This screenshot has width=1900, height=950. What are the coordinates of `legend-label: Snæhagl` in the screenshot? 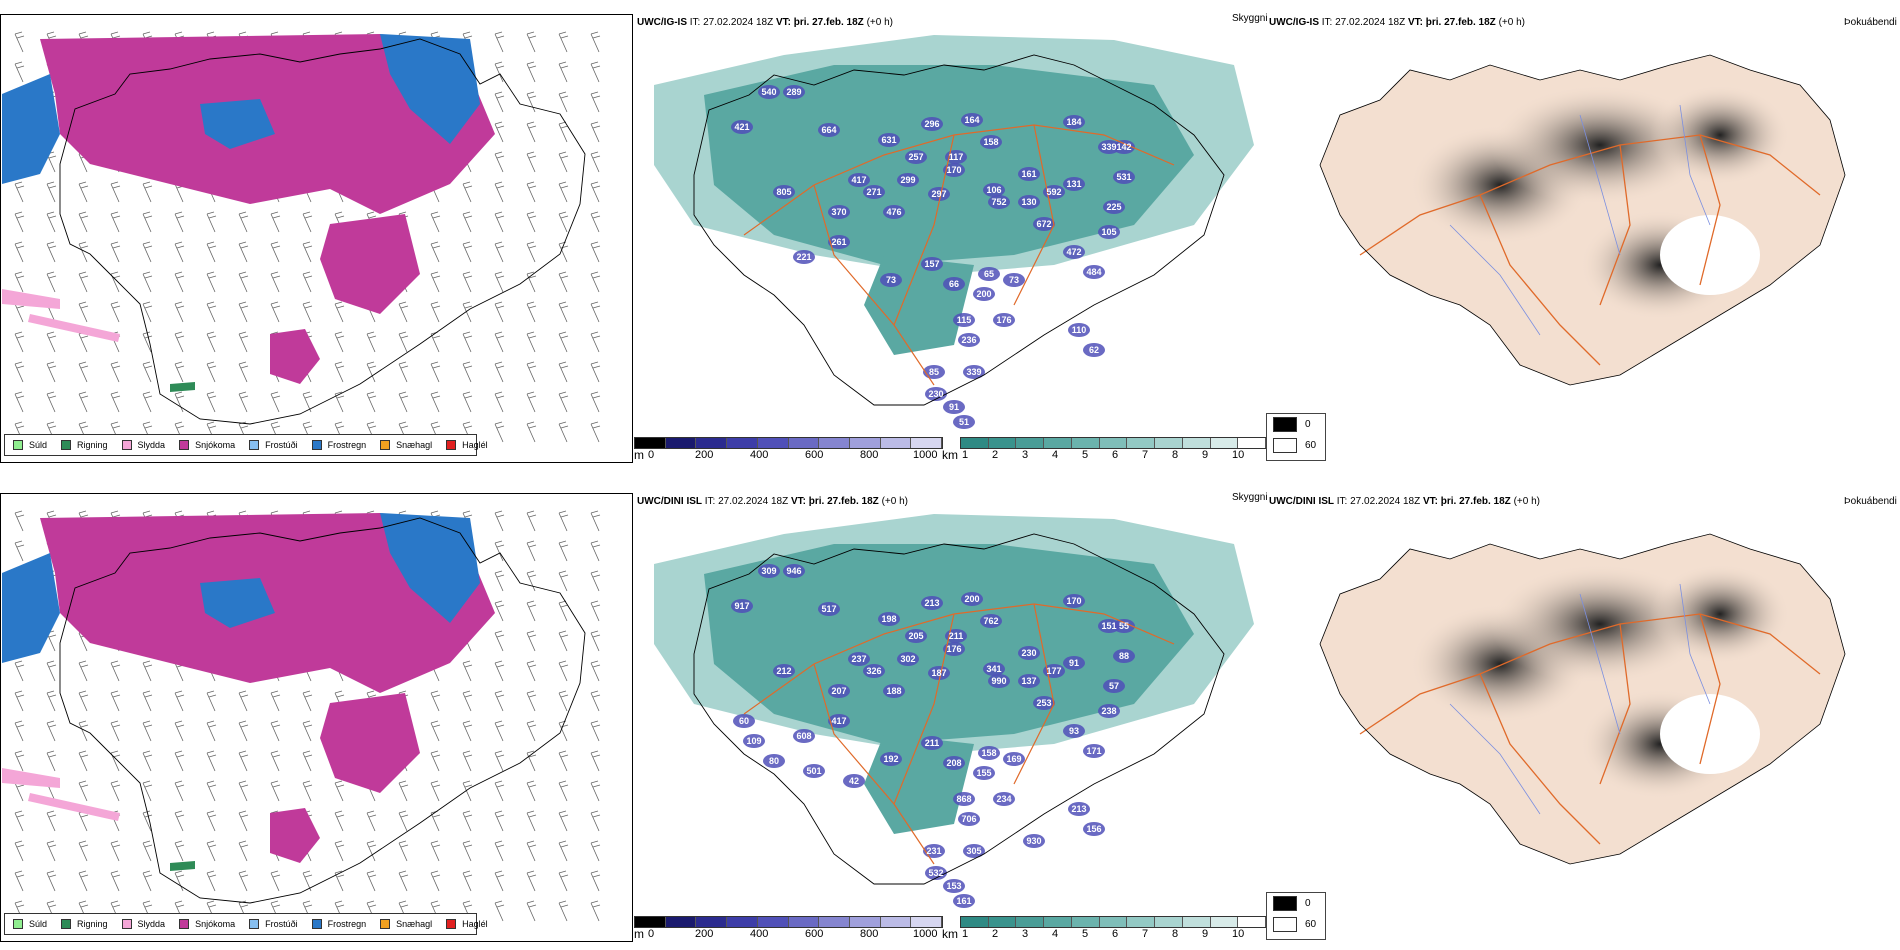 It's located at (414, 445).